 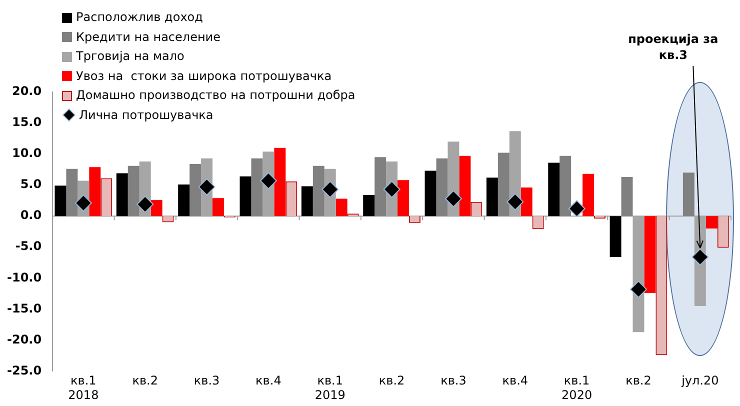 What do you see at coordinates (139, 17) in the screenshot?
I see `legend-label: Расположлив доход` at bounding box center [139, 17].